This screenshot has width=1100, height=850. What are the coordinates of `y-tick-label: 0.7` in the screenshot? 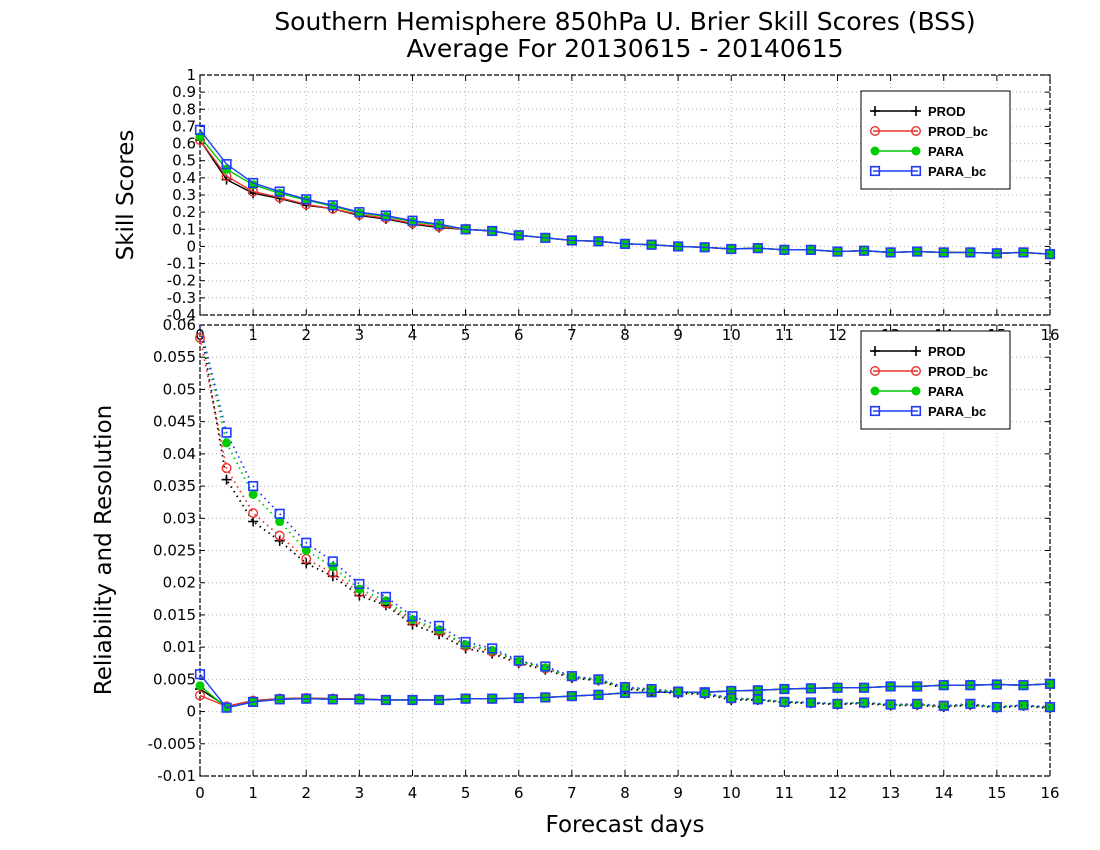 It's located at (184, 126).